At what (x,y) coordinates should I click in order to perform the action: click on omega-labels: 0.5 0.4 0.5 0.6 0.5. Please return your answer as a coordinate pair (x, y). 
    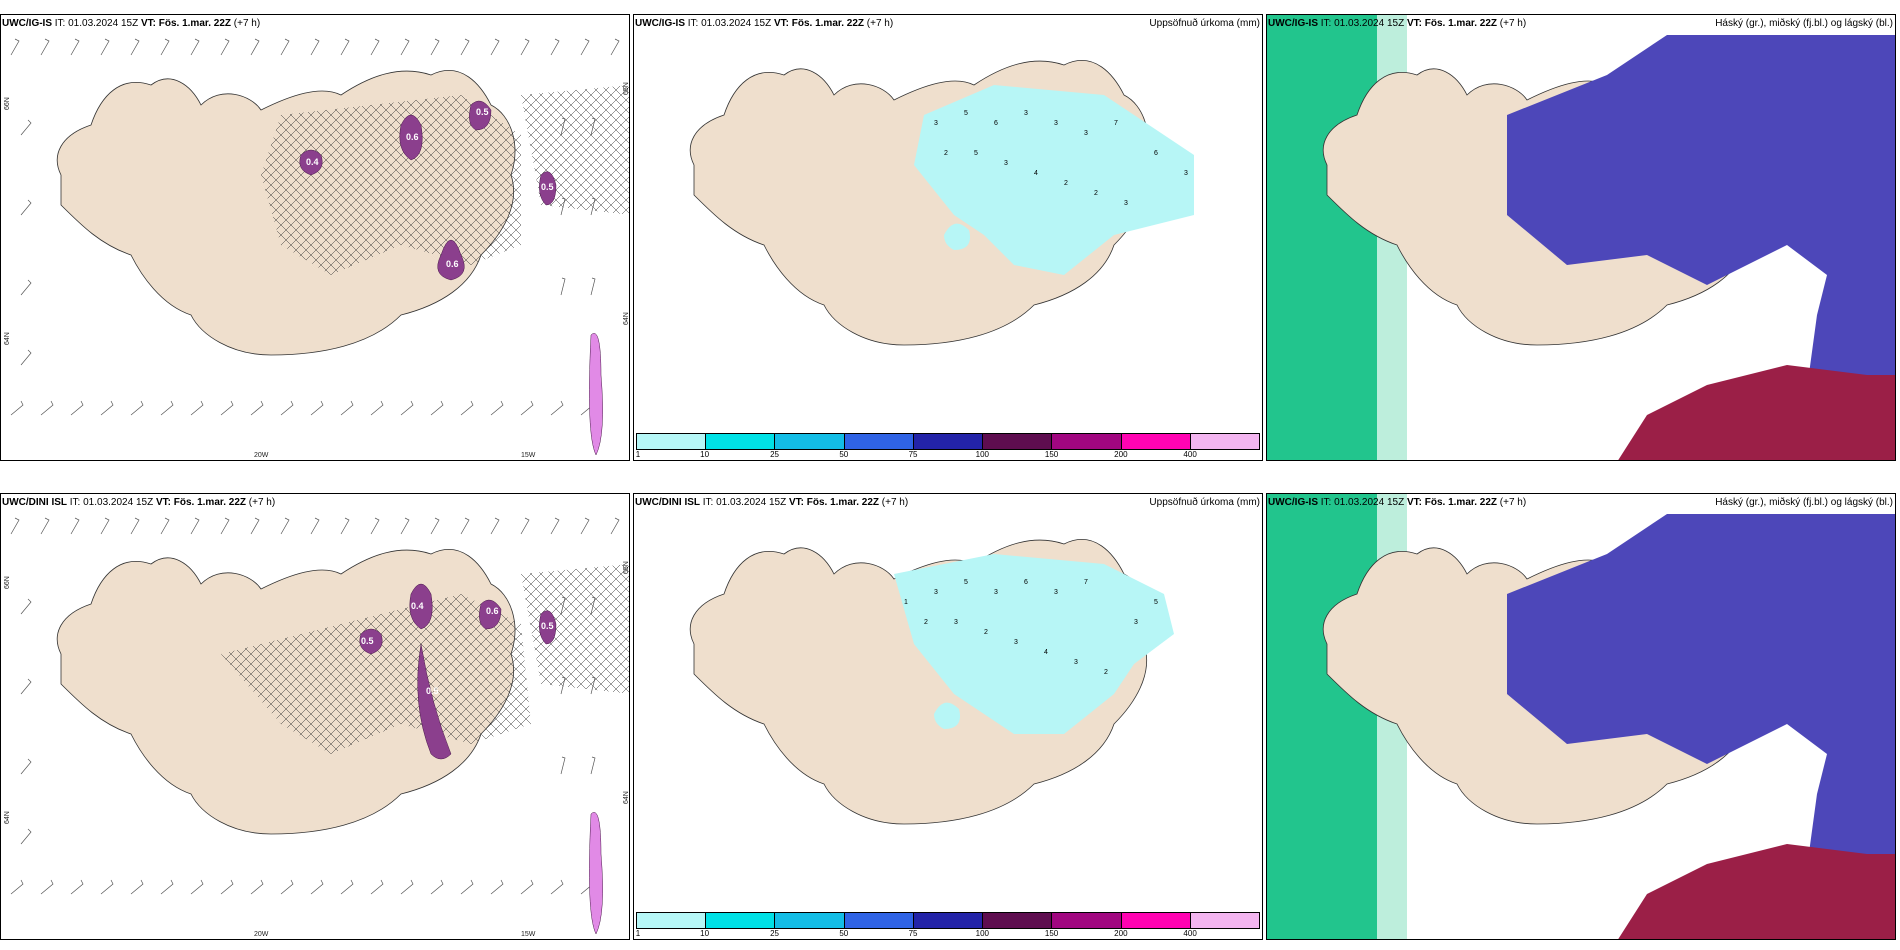
    Looking at the image, I should click on (457, 648).